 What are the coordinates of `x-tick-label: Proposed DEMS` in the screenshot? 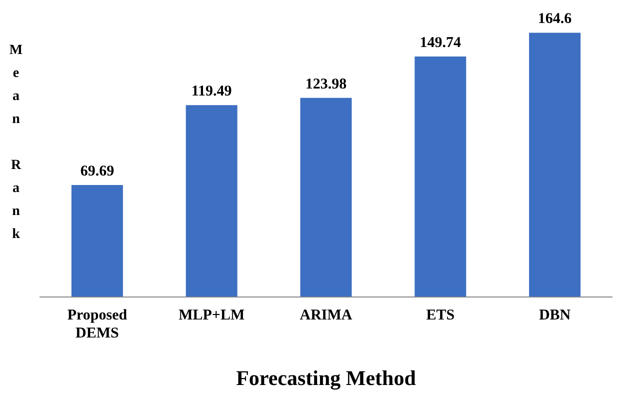 It's located at (97, 325).